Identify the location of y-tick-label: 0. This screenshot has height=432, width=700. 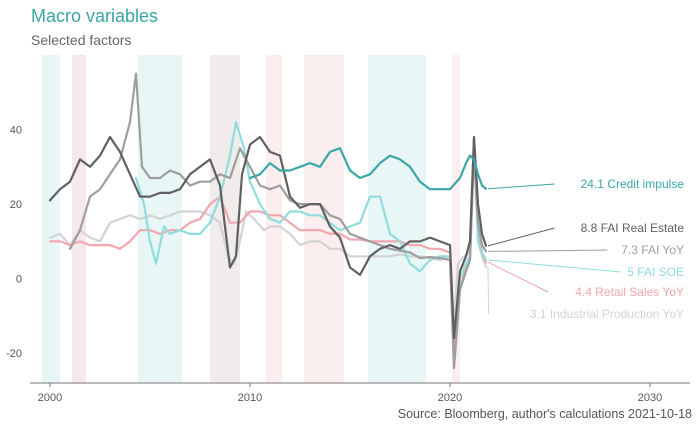
(19, 280).